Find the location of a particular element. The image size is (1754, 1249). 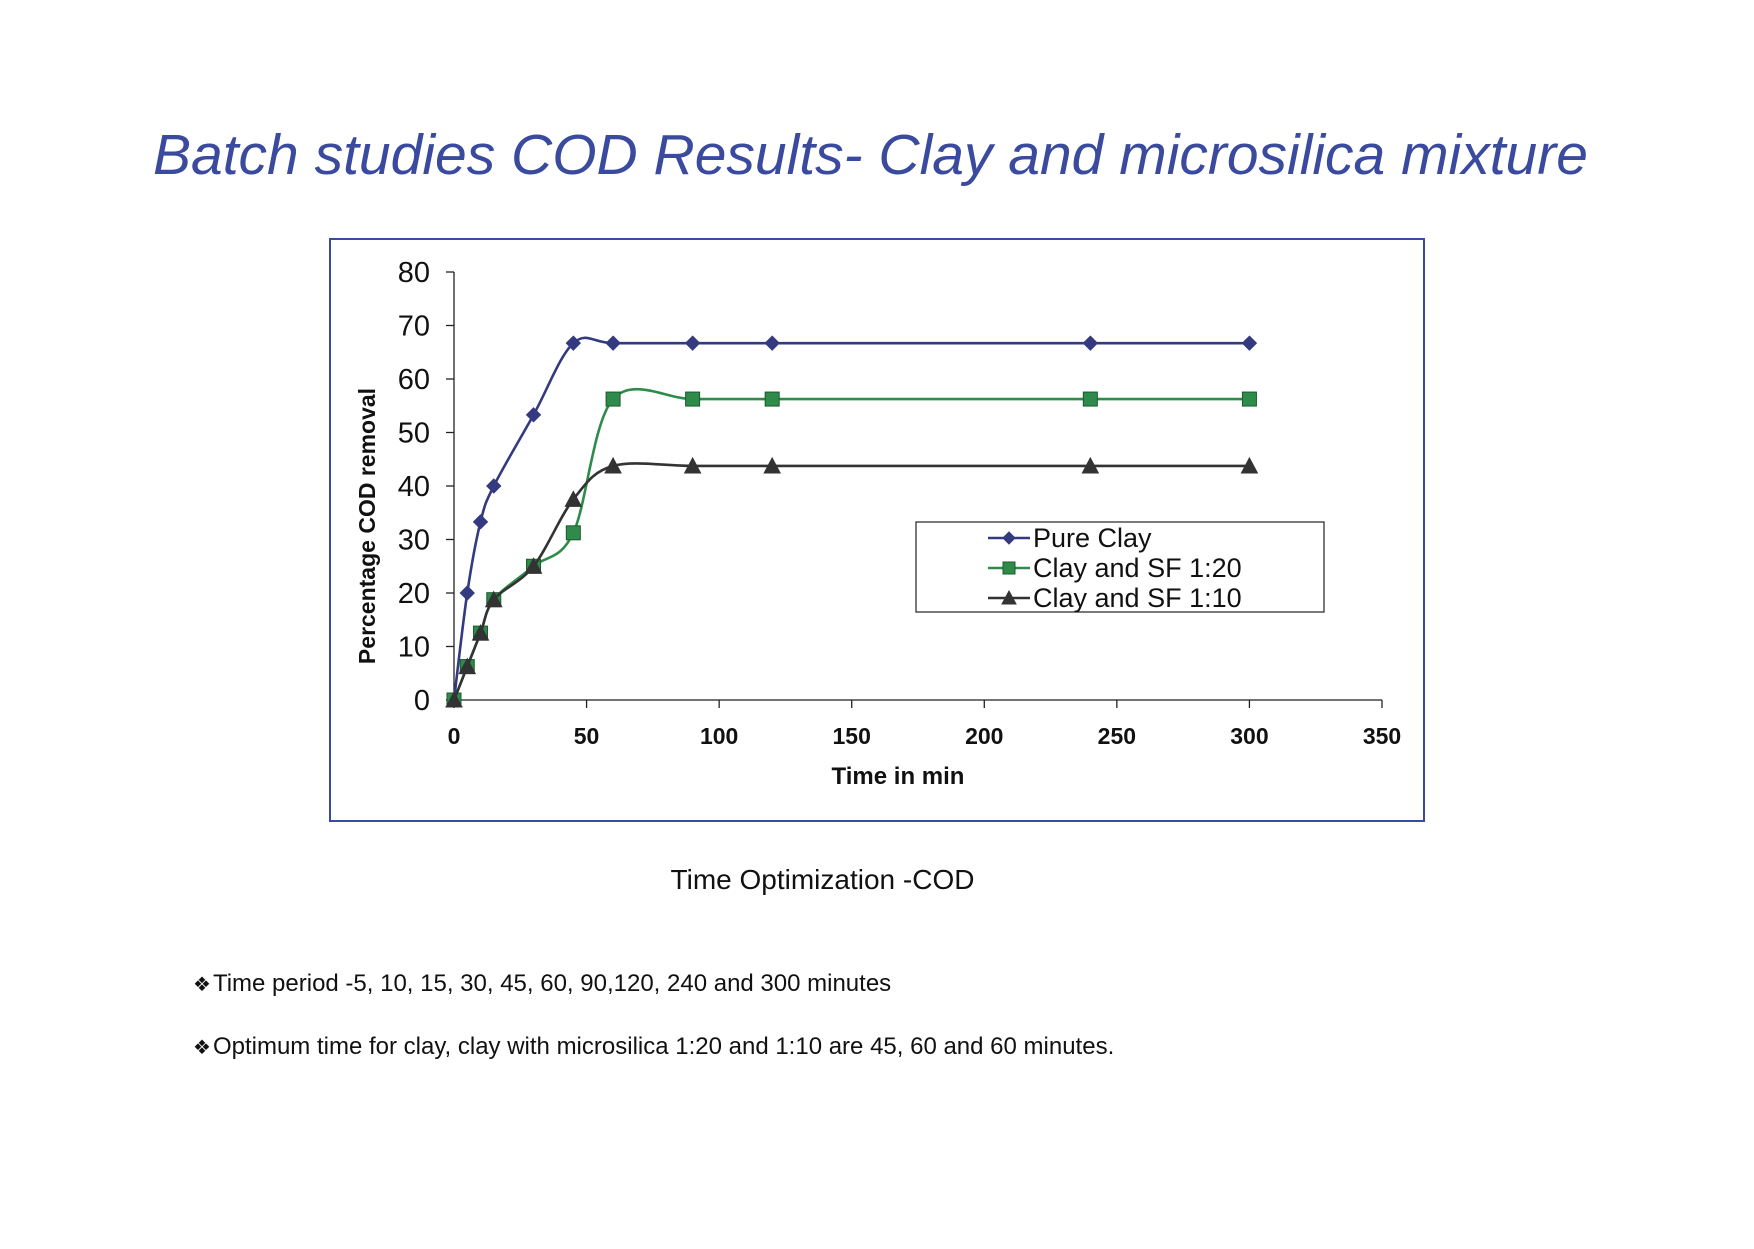

series-layer is located at coordinates (852, 521).